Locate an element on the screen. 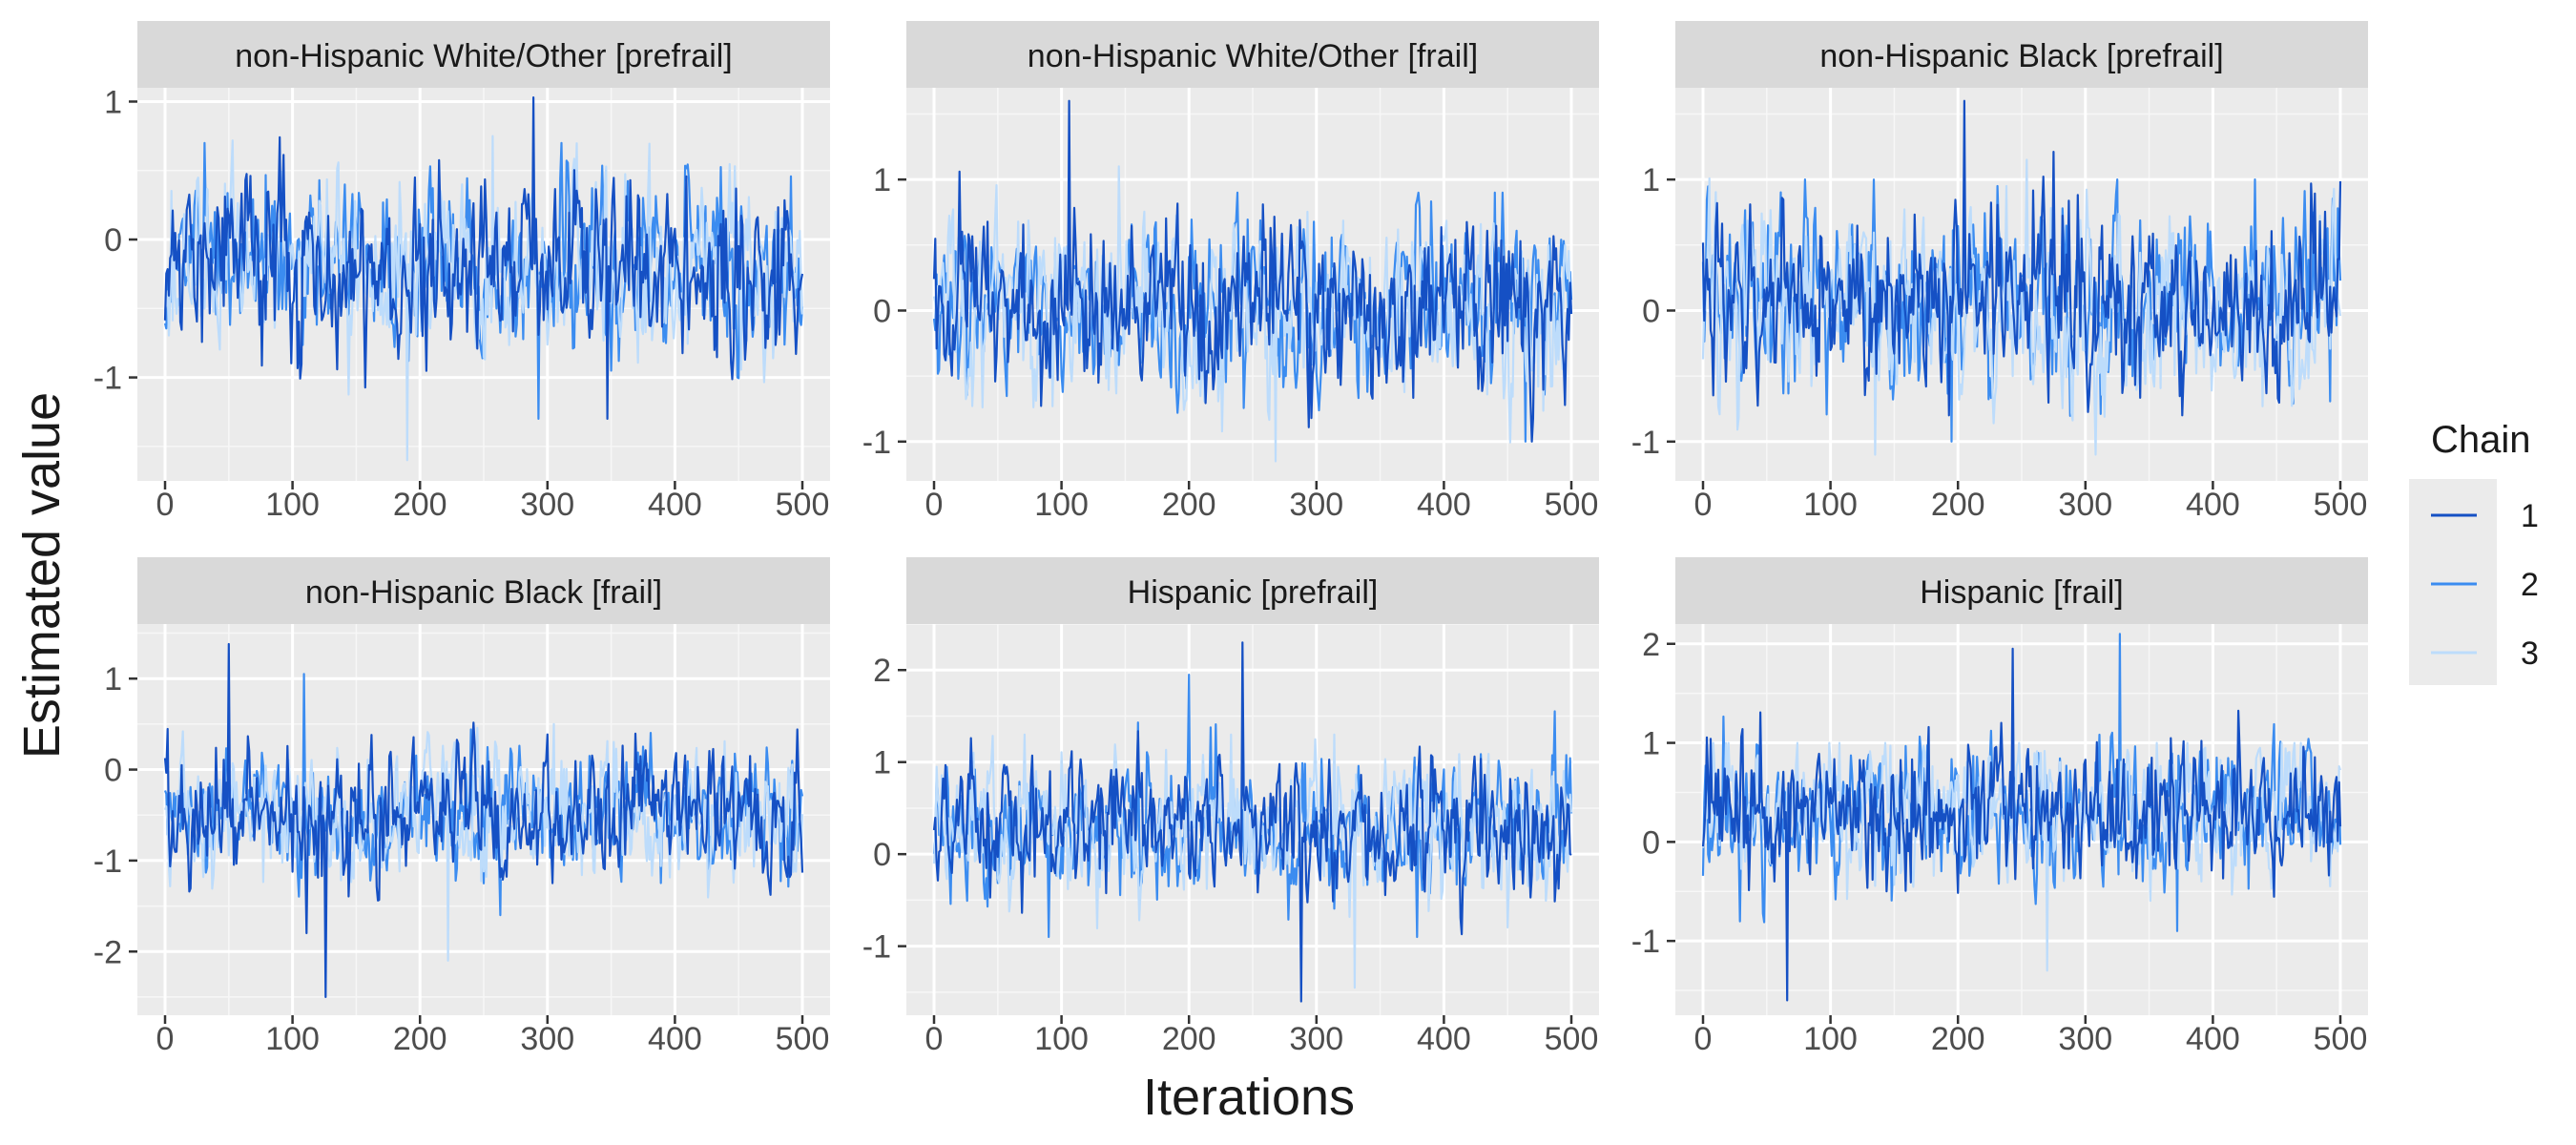  facet-panel: Hispanic [frail] -1 0 1 2 0 100 200 300 400 500 is located at coordinates (1999, 807).